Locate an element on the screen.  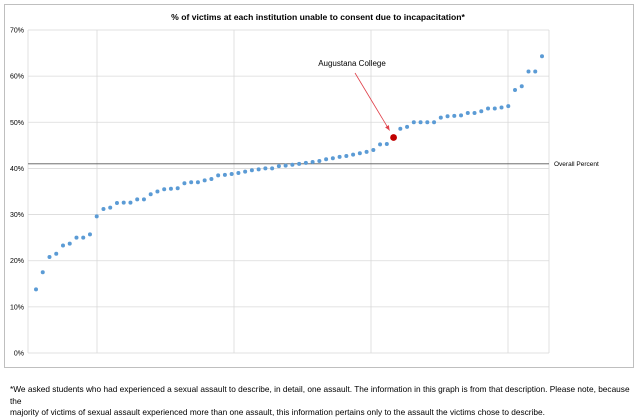
augustana-college-label: Augustana College is located at coordinates (352, 63).